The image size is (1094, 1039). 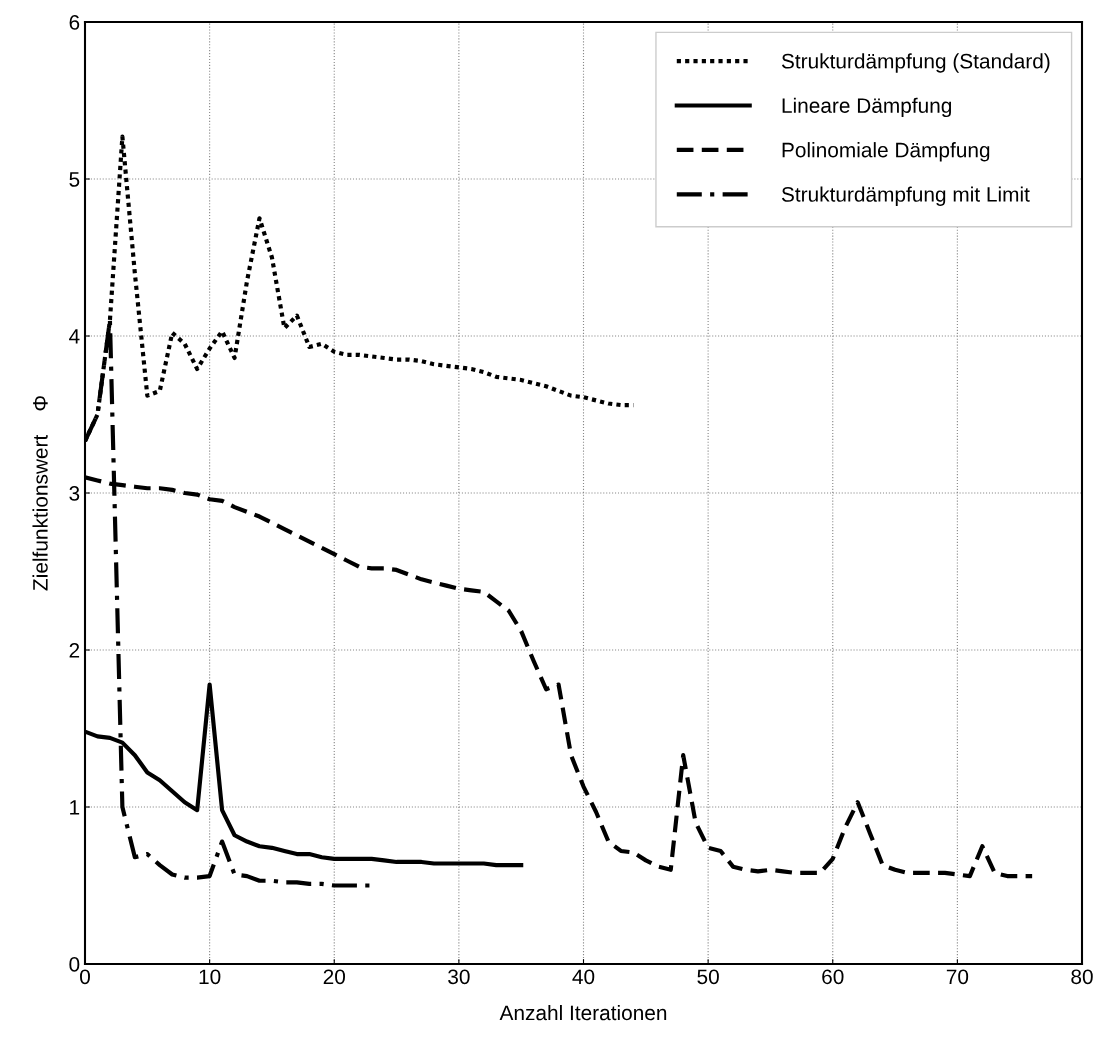 I want to click on y-tick-label: 3, so click(x=74, y=493).